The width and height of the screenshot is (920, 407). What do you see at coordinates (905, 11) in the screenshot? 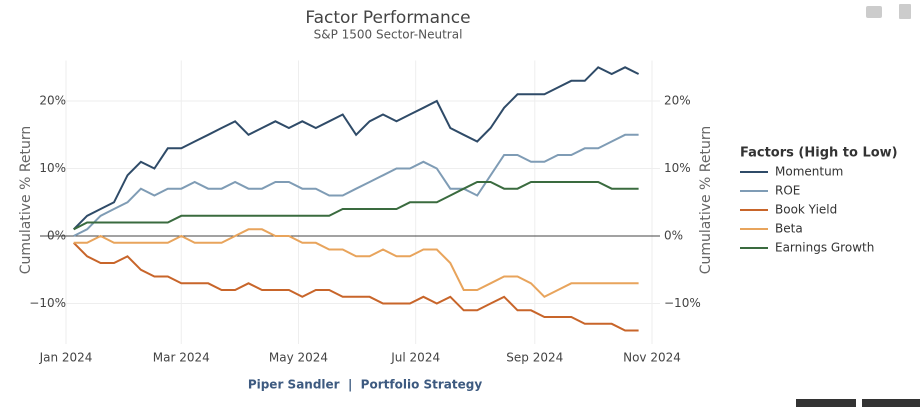
I see `clipboard-icon` at bounding box center [905, 11].